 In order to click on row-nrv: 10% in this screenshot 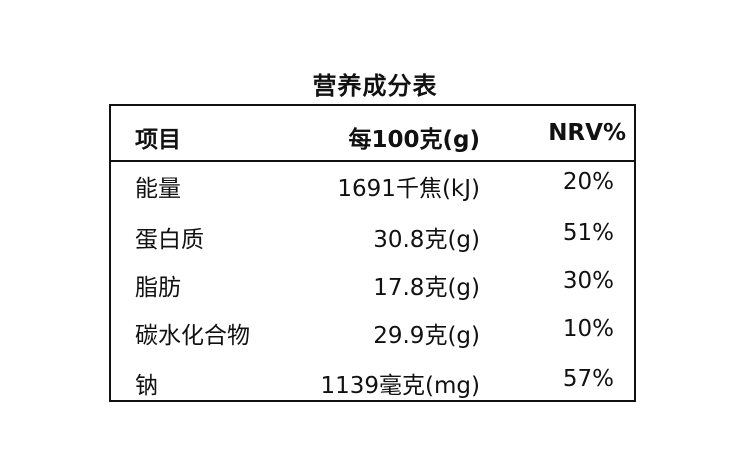, I will do `click(588, 329)`.